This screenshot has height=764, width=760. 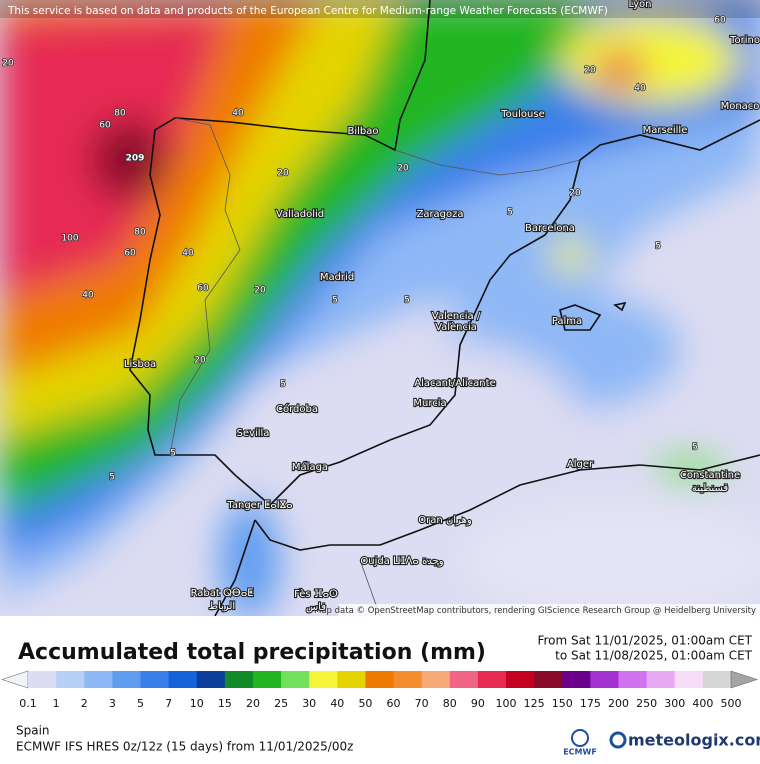 I want to click on contour-label: 100, so click(x=69, y=239).